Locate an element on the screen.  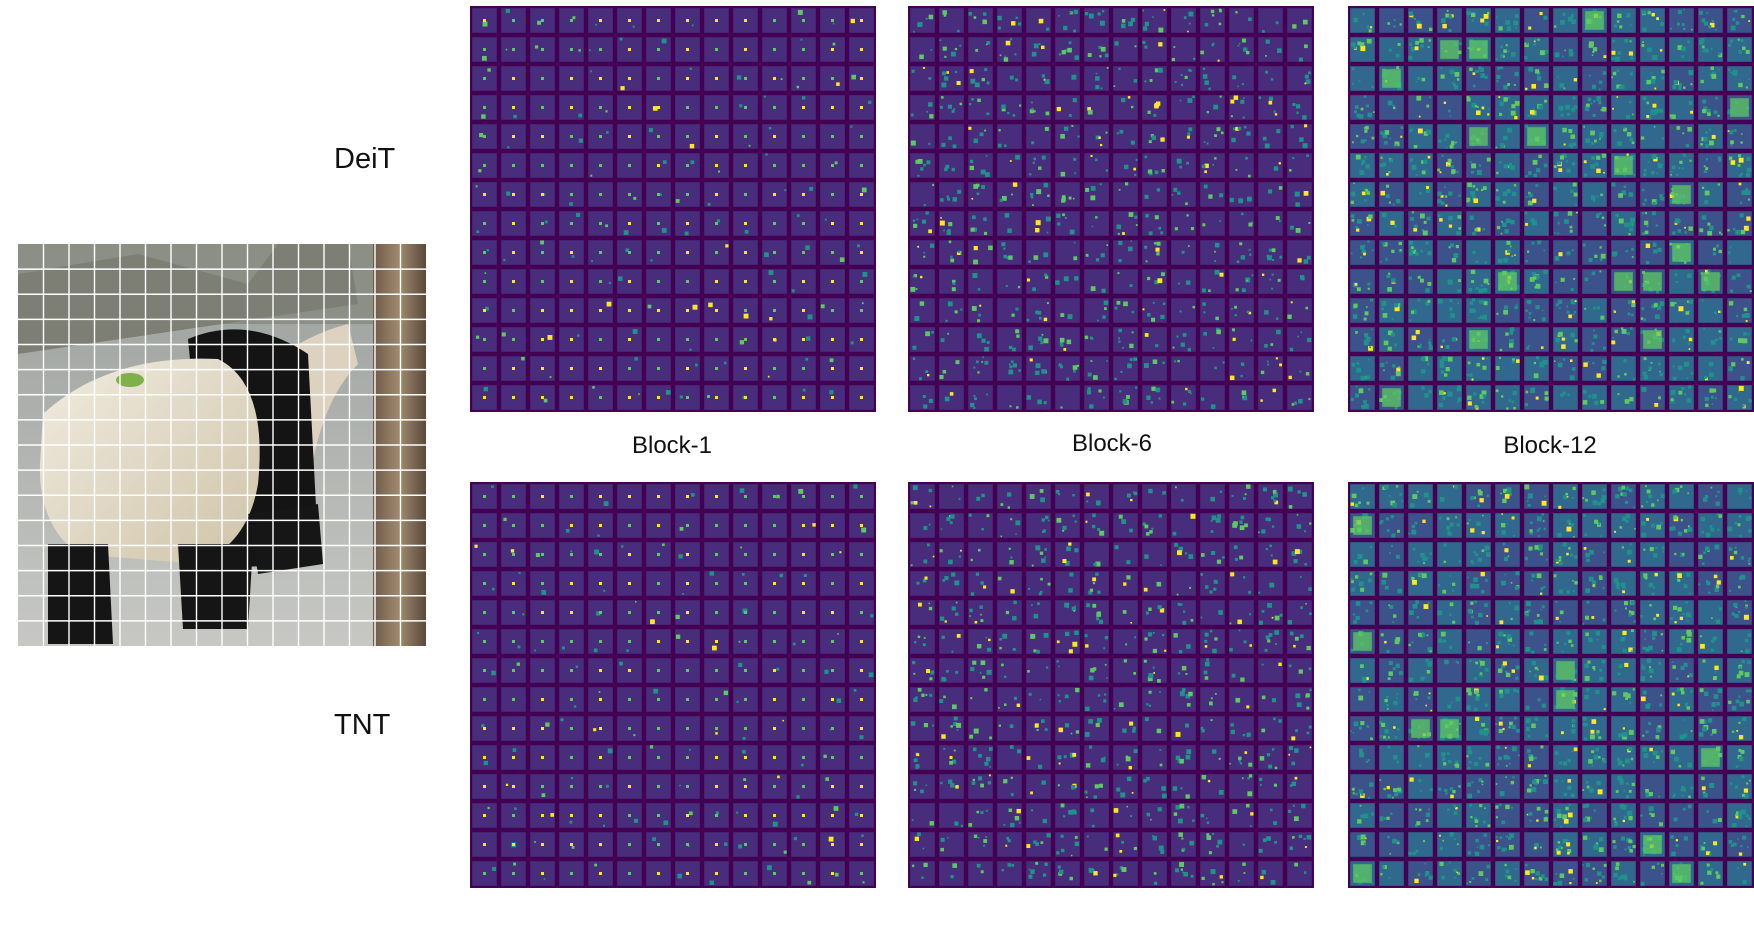
input-image-panda is located at coordinates (222, 445).